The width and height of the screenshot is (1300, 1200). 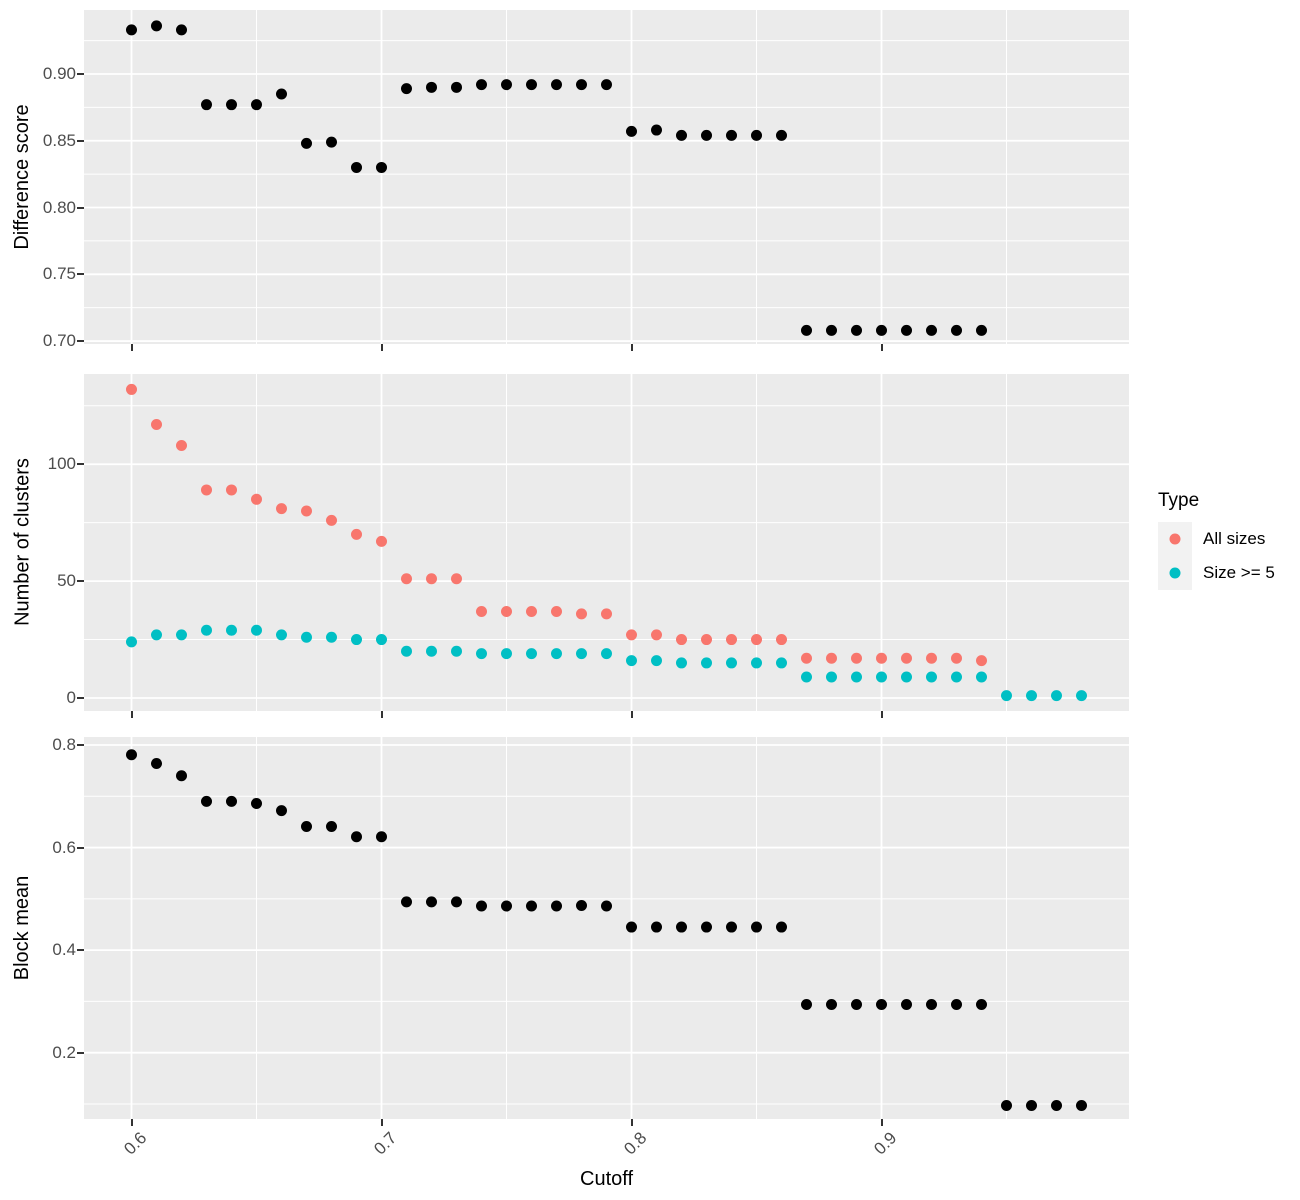 I want to click on y-axis-title-number-of-clusters: Number of clusters, so click(x=22, y=542).